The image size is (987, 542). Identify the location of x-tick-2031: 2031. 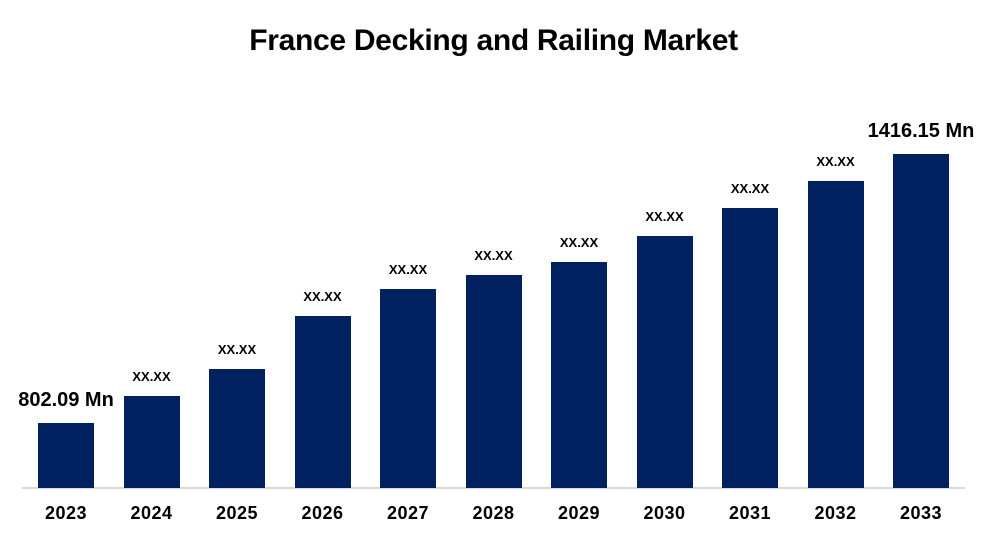
(750, 513).